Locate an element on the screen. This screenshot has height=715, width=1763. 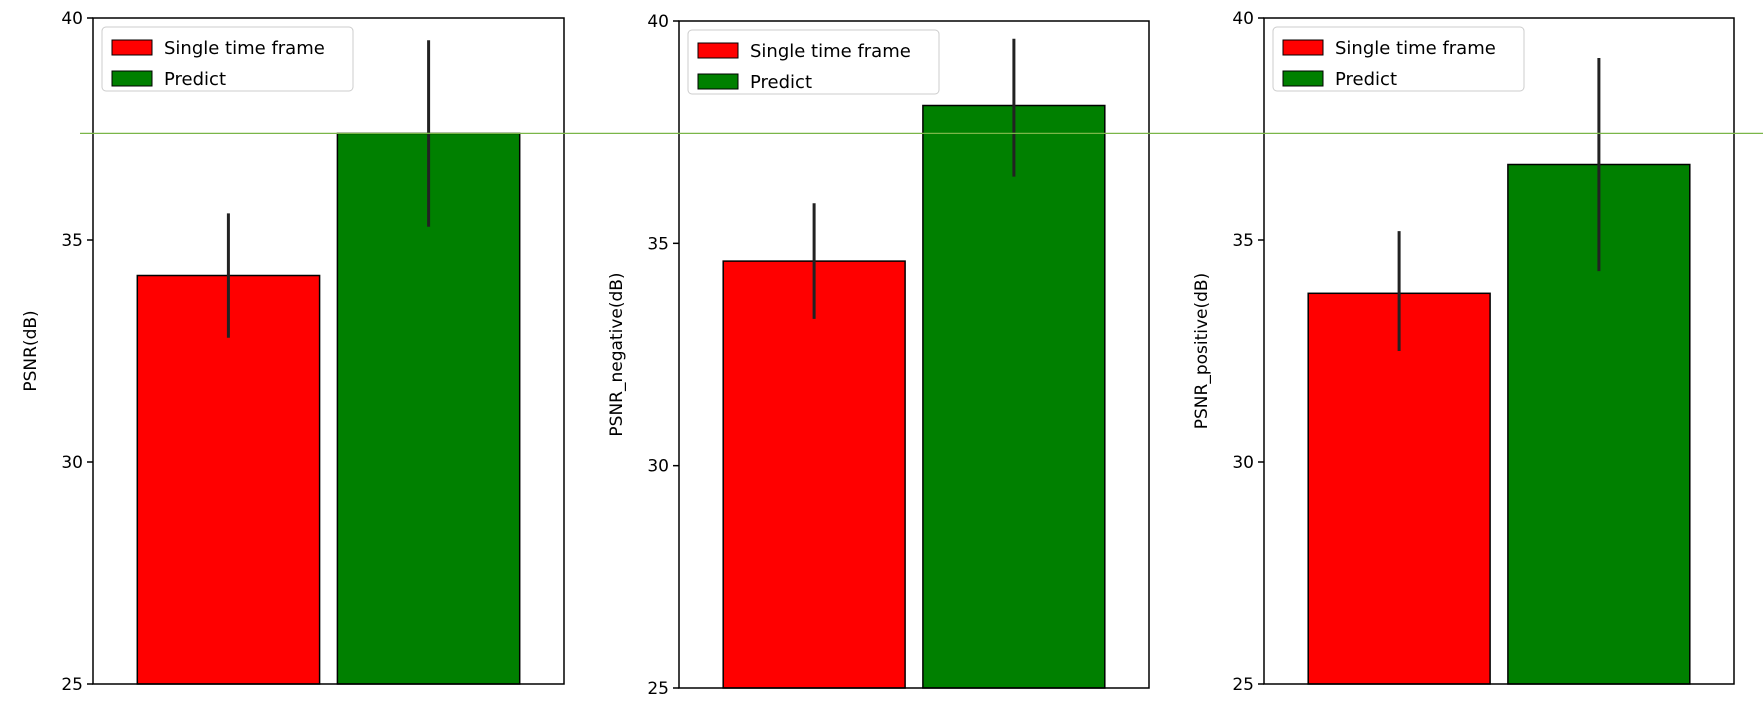
y-axis-label: PSNR_negative(dB) is located at coordinates (617, 354).